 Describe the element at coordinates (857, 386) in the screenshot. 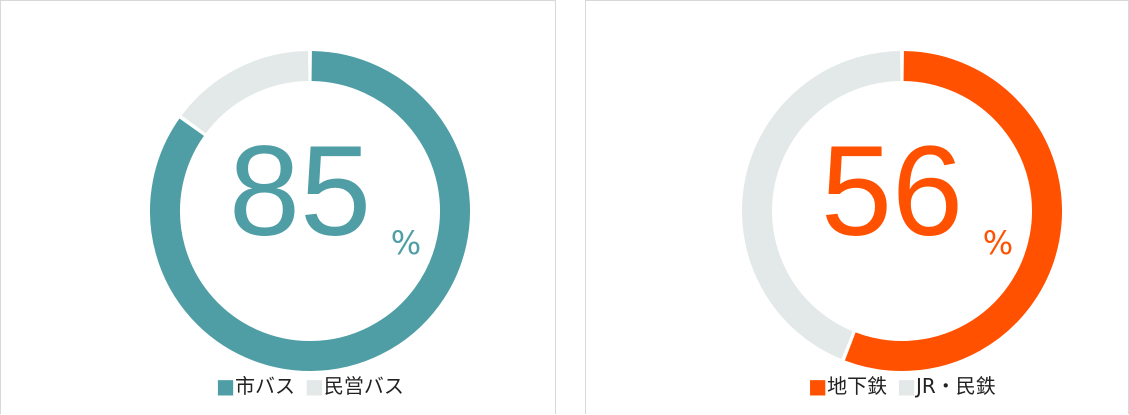

I see `legend-label: 地下鉄` at that location.